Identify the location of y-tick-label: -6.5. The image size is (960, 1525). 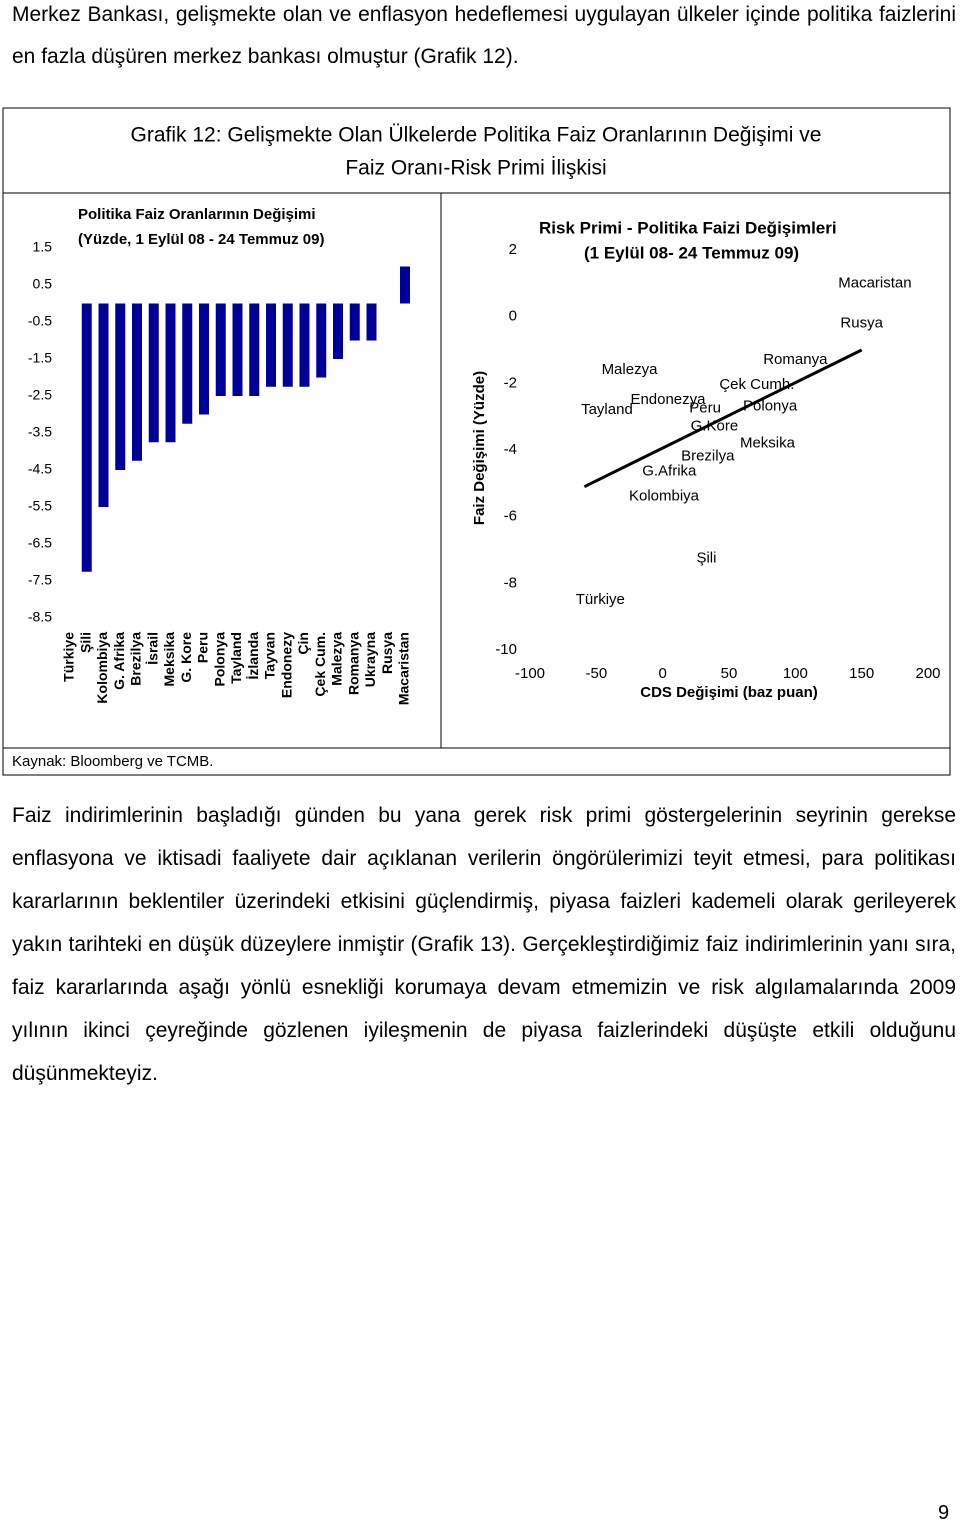
(40, 543).